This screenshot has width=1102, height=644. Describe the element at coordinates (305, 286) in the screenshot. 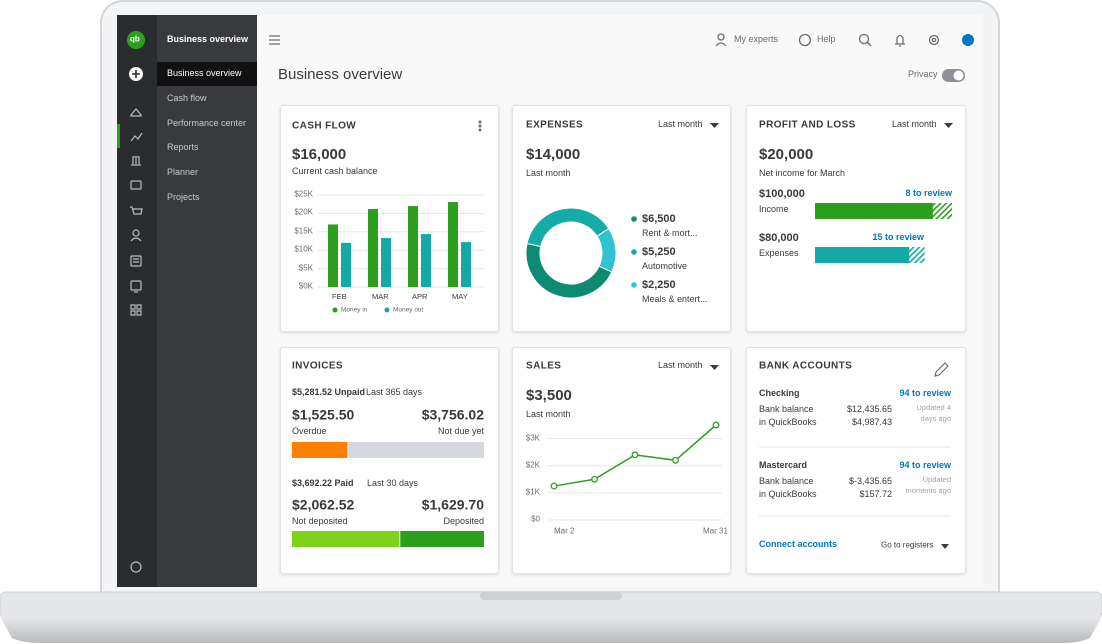

I see `y-tick-label: $0K` at that location.